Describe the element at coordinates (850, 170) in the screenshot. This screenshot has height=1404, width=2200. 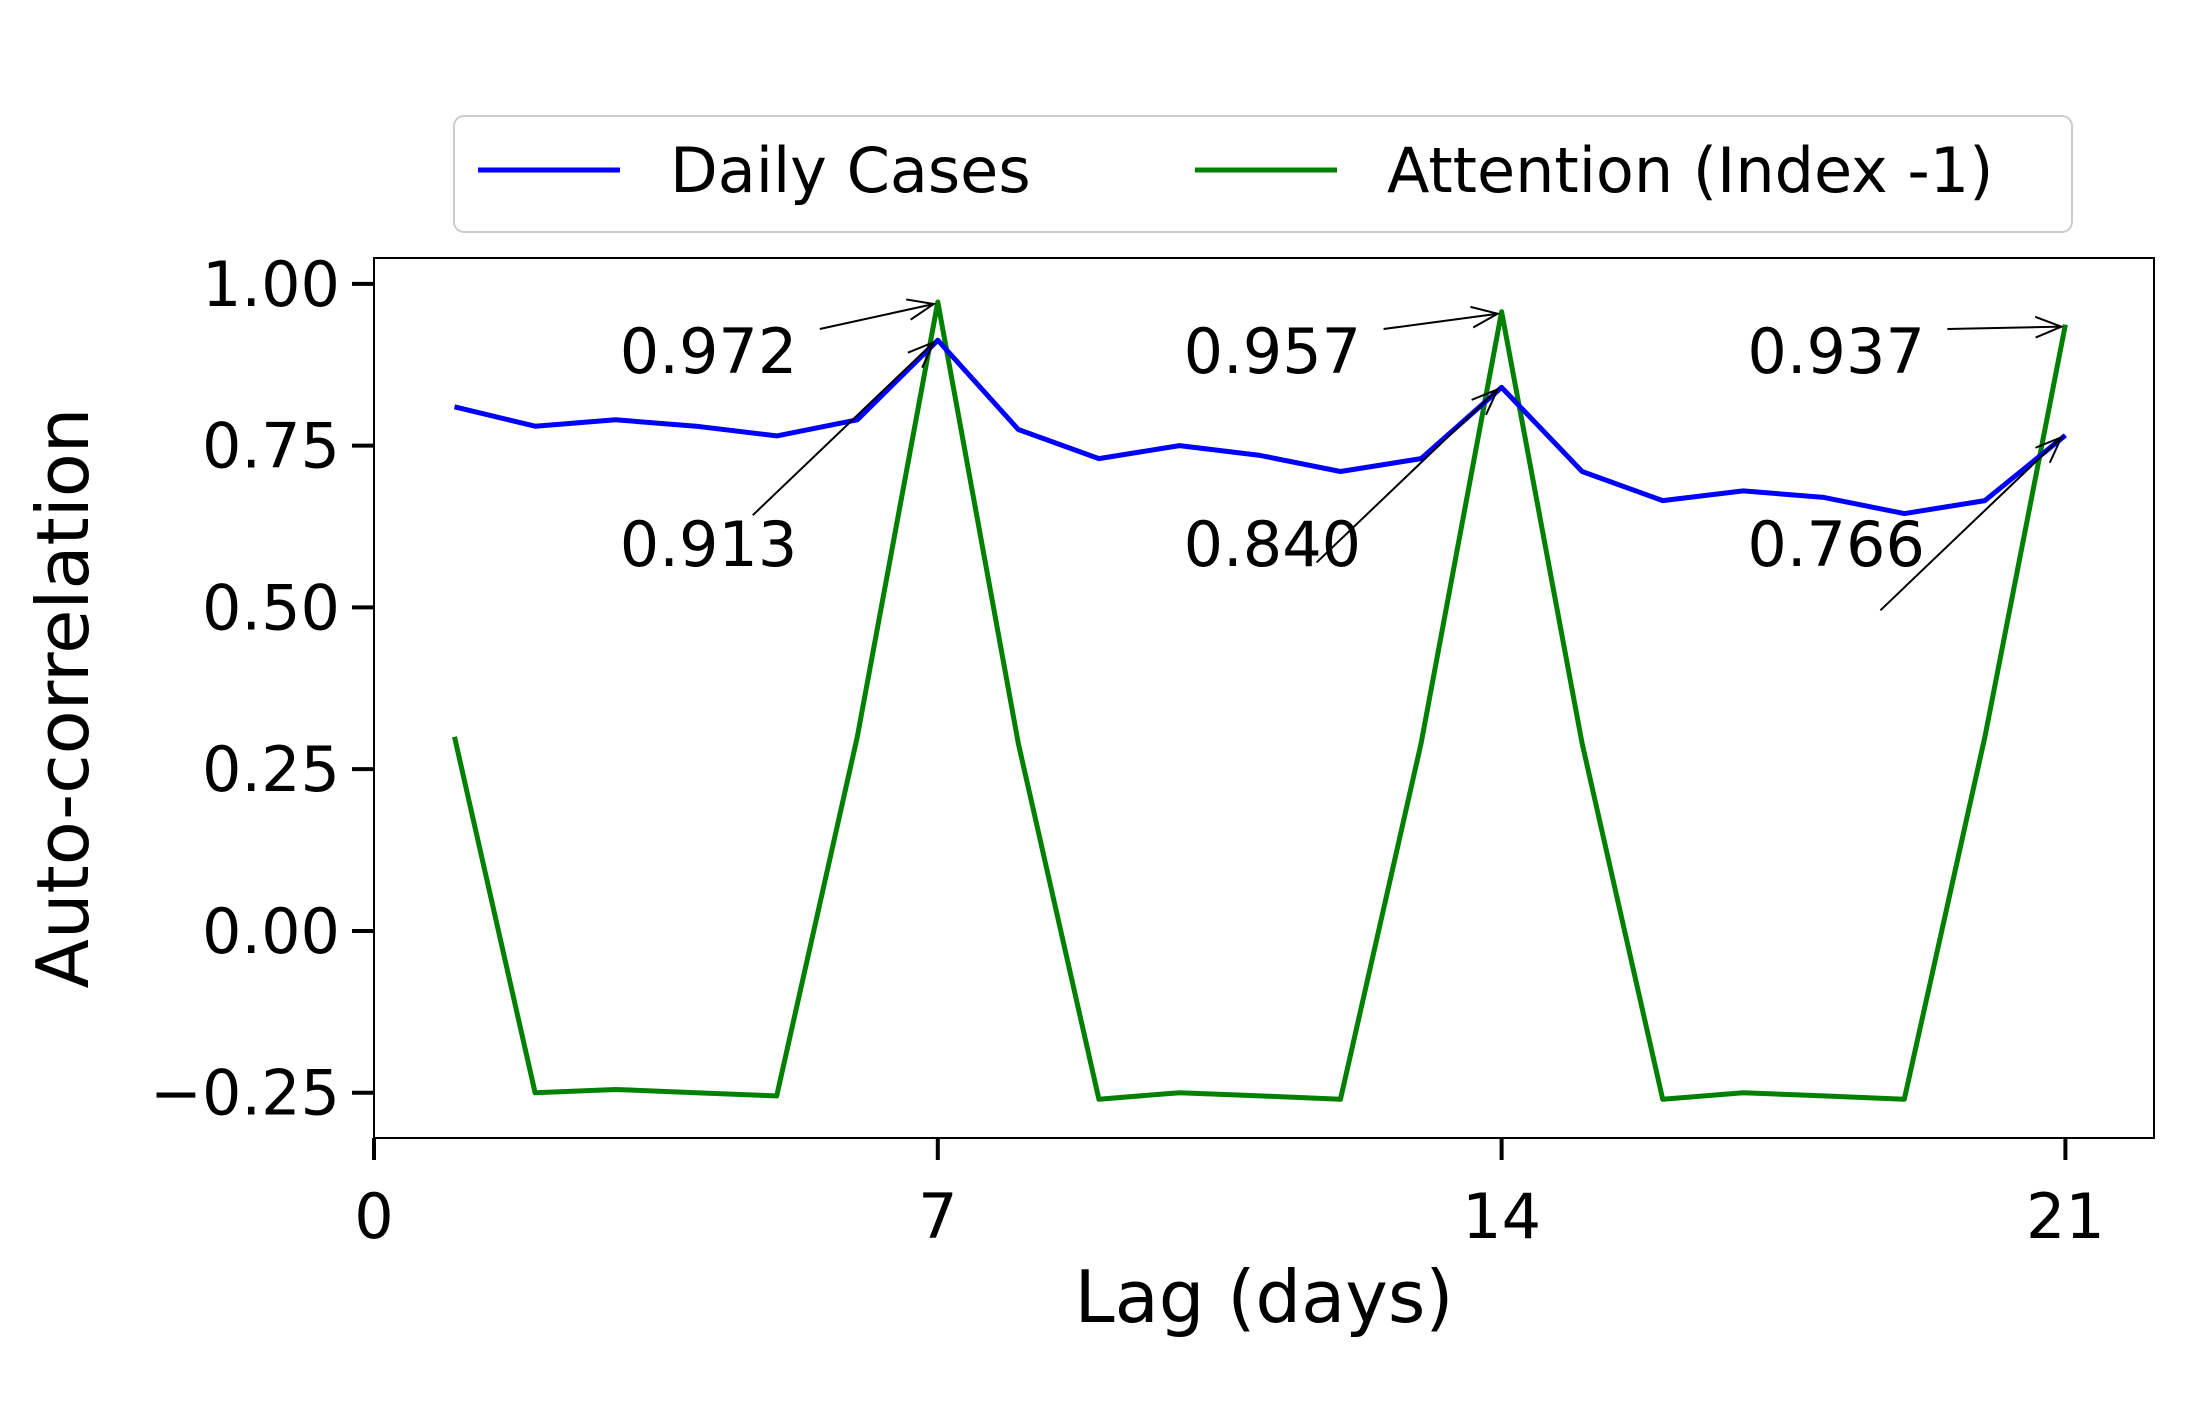
I see `legend-label-daily-cases: Daily Cases` at that location.